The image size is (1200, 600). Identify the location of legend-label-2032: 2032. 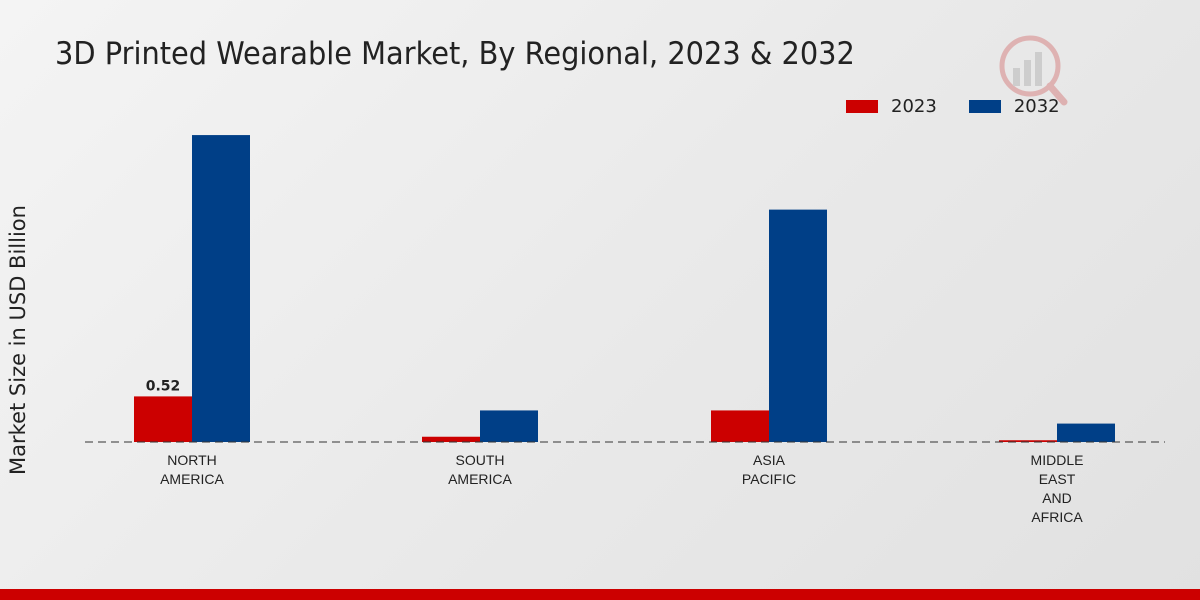
(1036, 106).